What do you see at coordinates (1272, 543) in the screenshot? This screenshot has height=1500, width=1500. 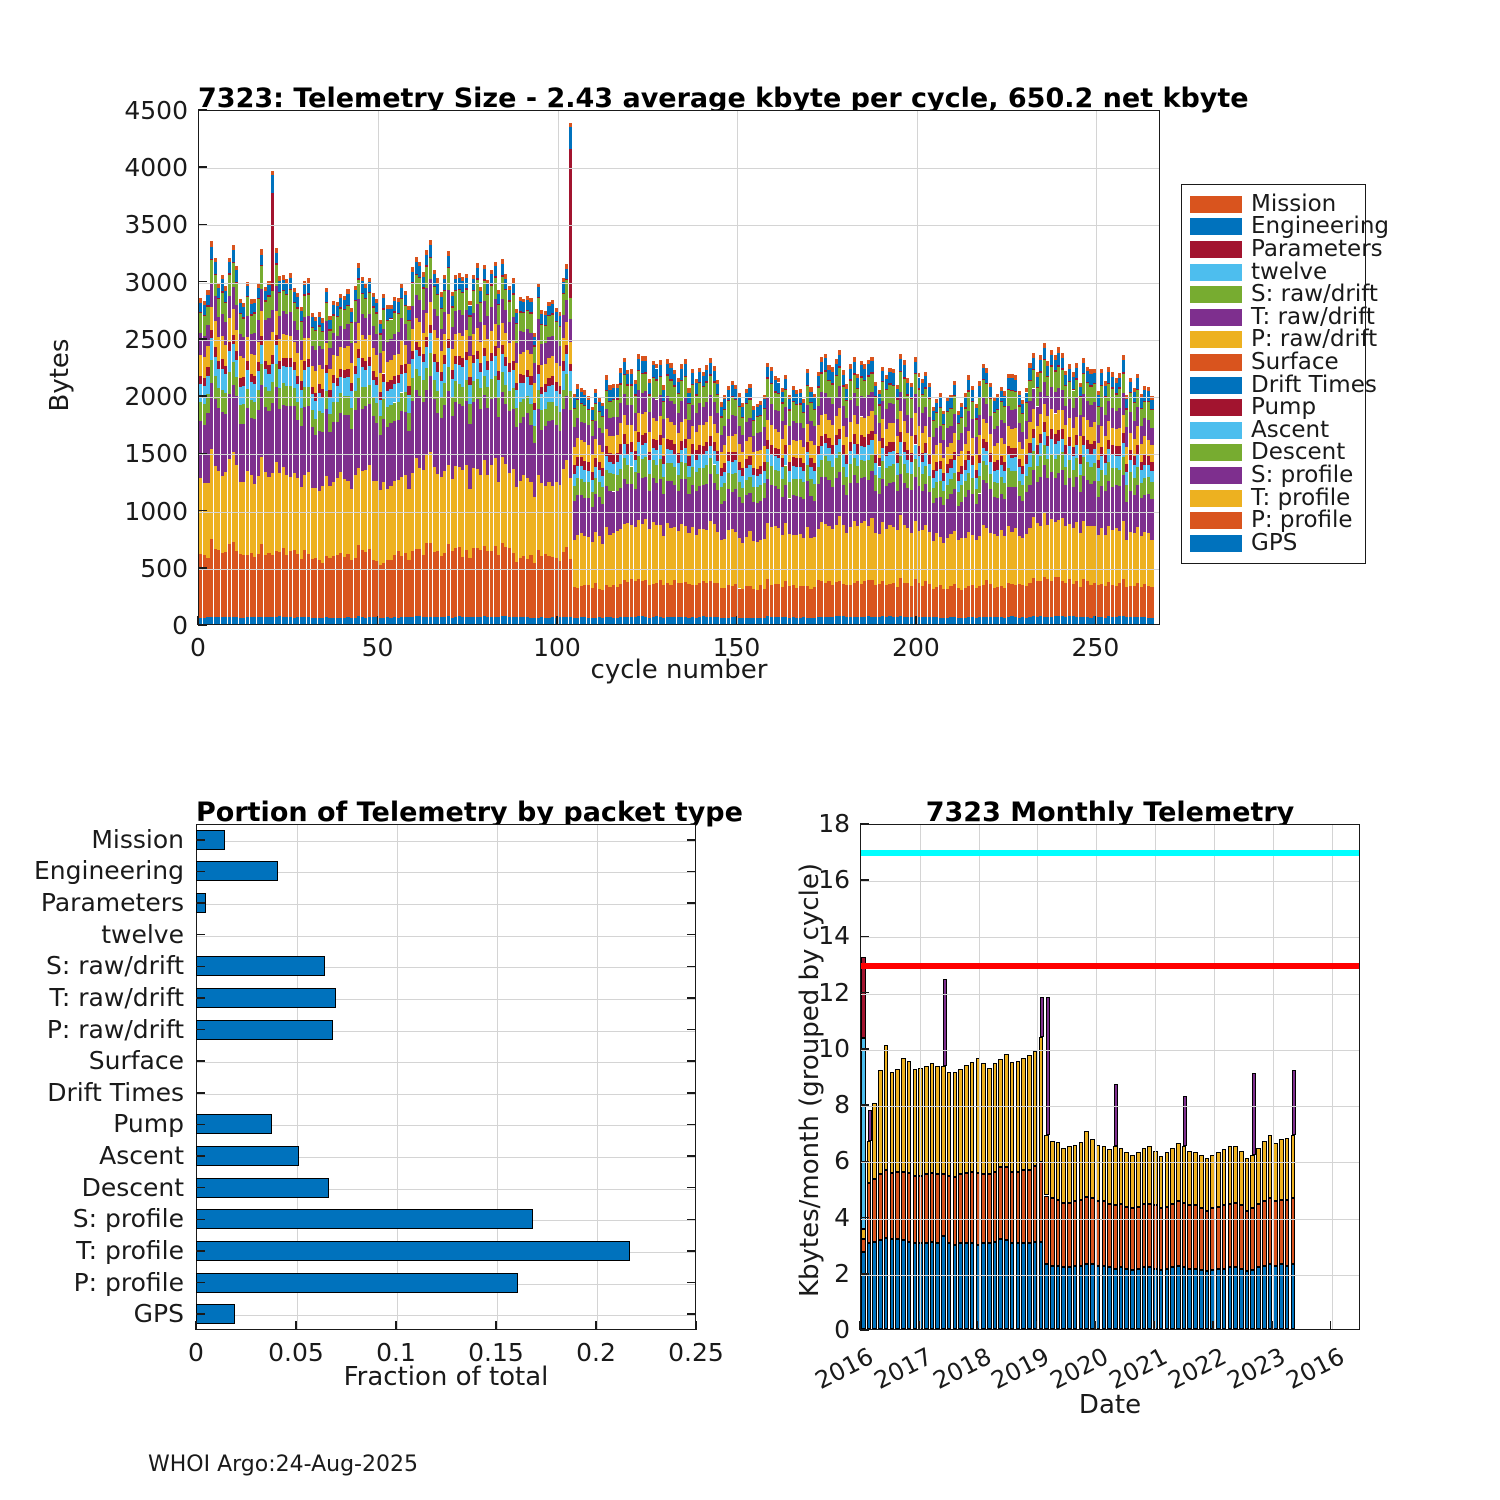 I see `legend-item-gps: GPS` at bounding box center [1272, 543].